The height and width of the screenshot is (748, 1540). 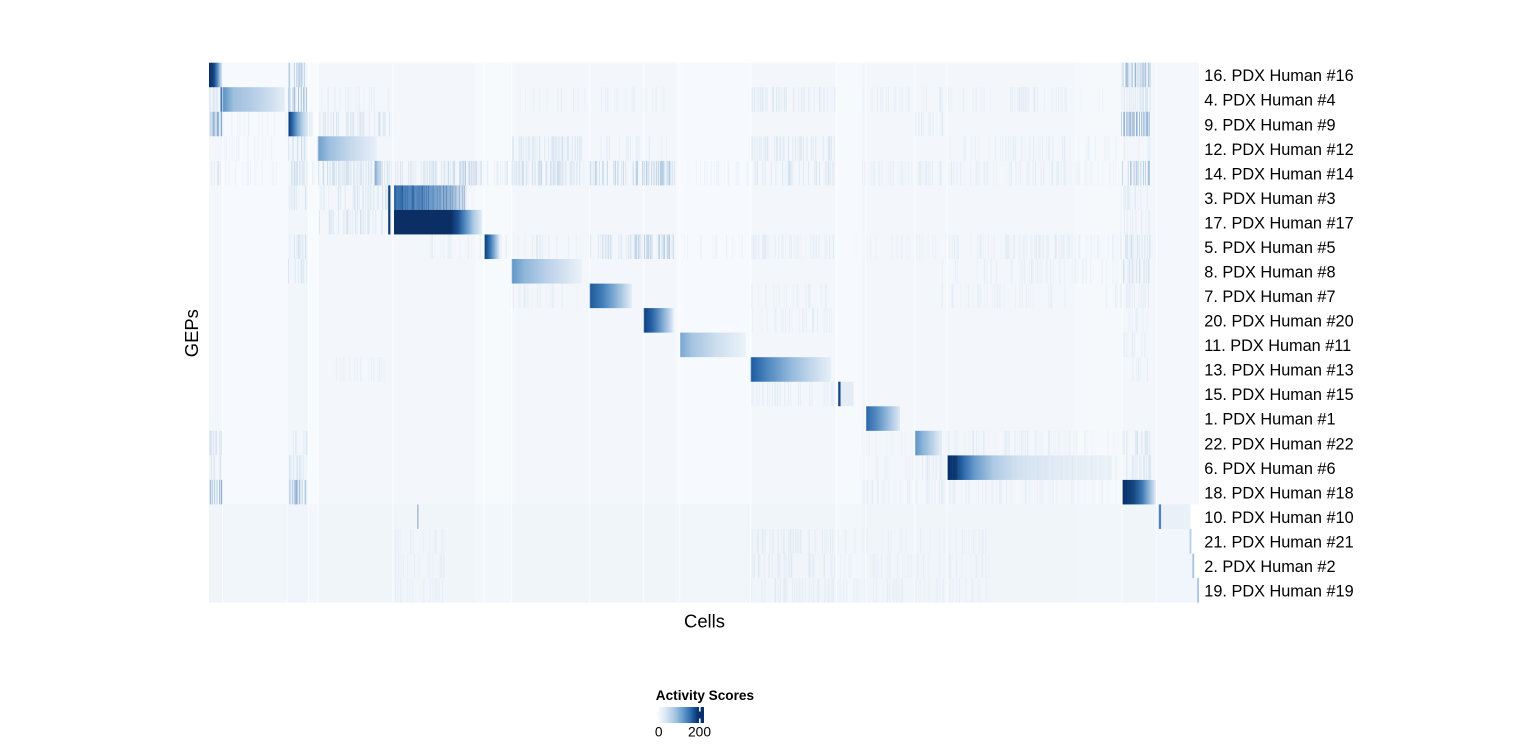 What do you see at coordinates (191, 333) in the screenshot?
I see `svg-text: GEPs` at bounding box center [191, 333].